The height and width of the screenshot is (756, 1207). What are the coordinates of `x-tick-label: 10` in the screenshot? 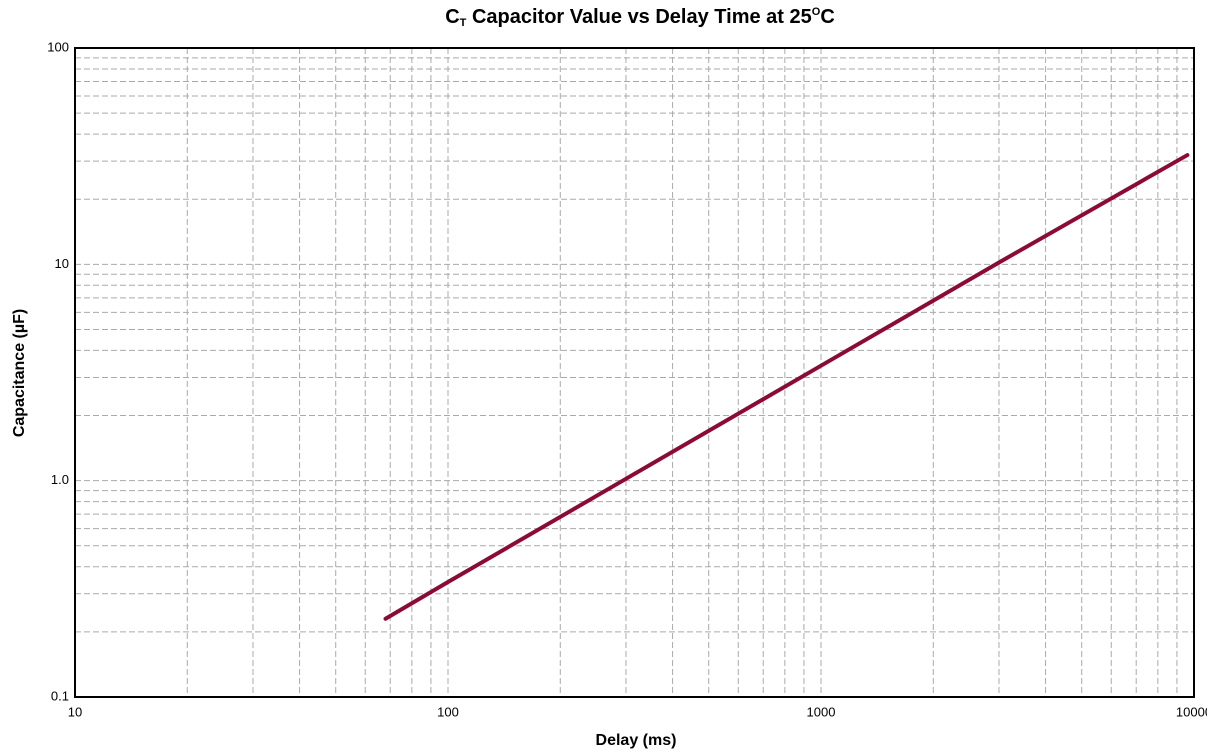 It's located at (75, 711).